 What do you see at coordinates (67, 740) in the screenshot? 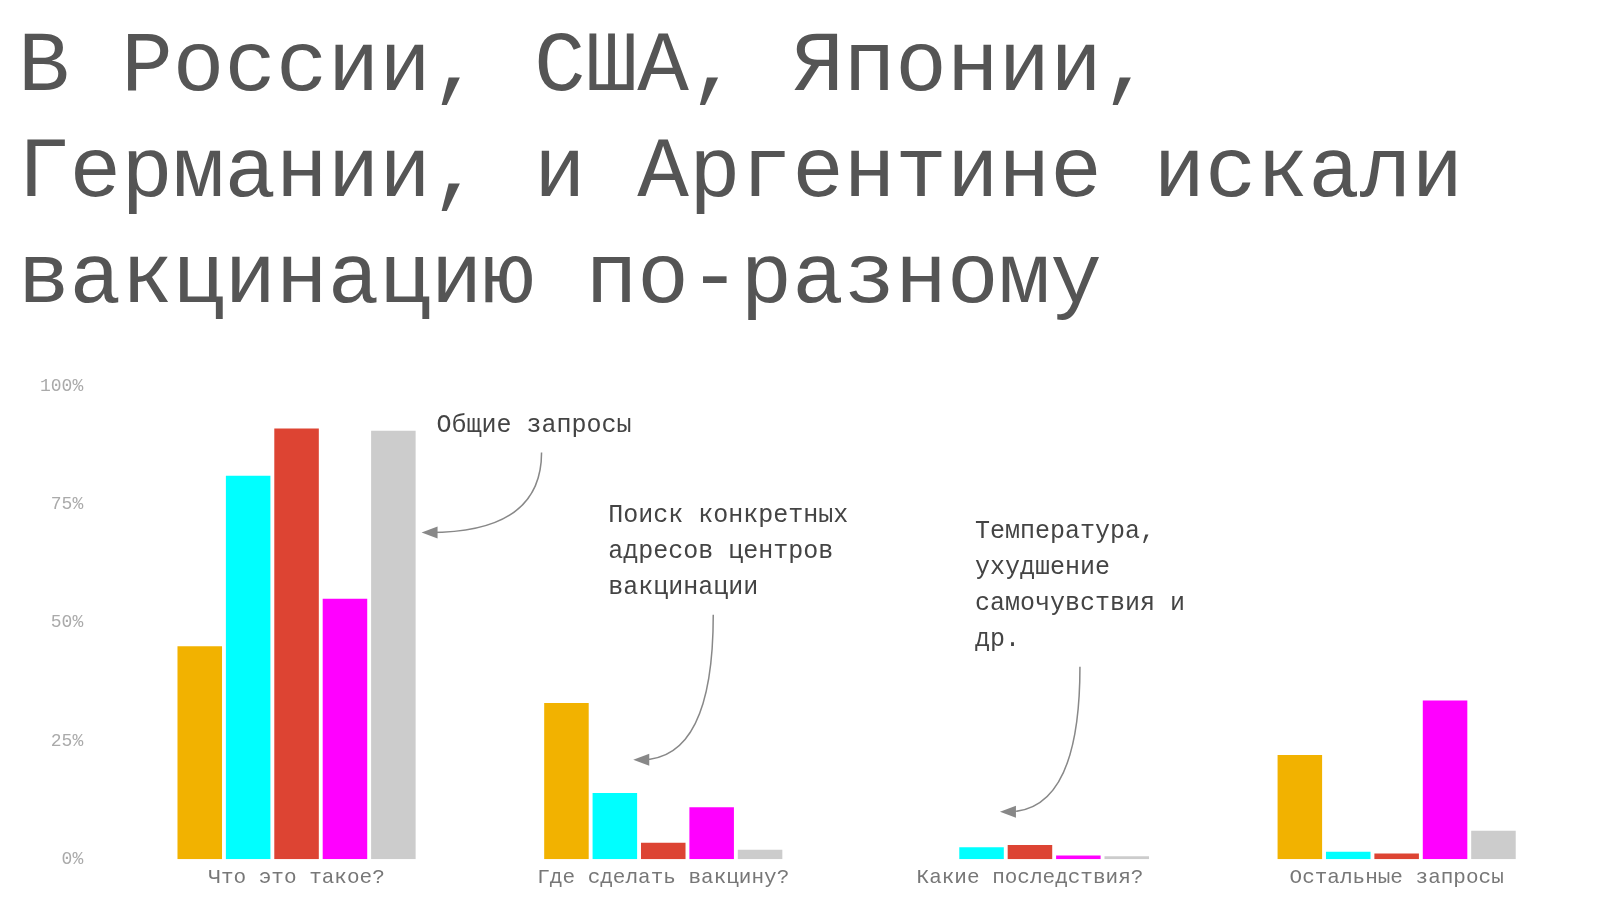
I see `y-tick-label: 25%` at bounding box center [67, 740].